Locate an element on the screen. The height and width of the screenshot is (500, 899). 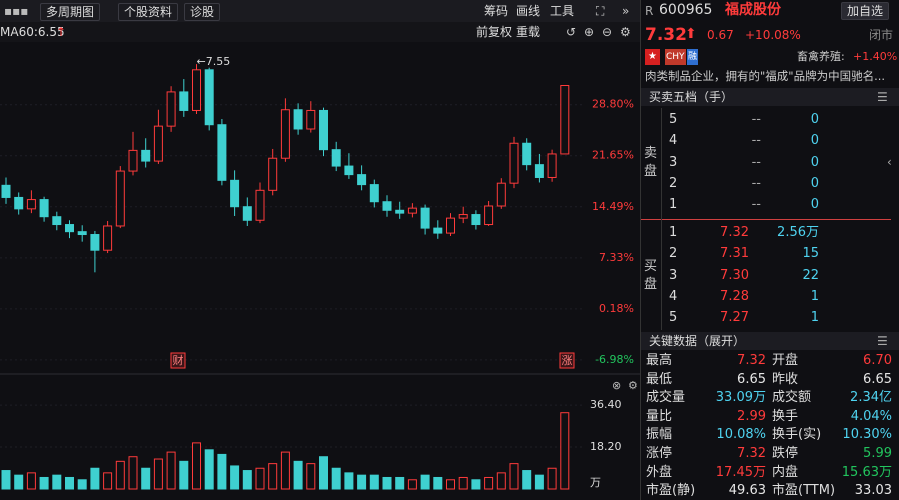
toolbar-button: 筹码 is located at coordinates (496, 11).